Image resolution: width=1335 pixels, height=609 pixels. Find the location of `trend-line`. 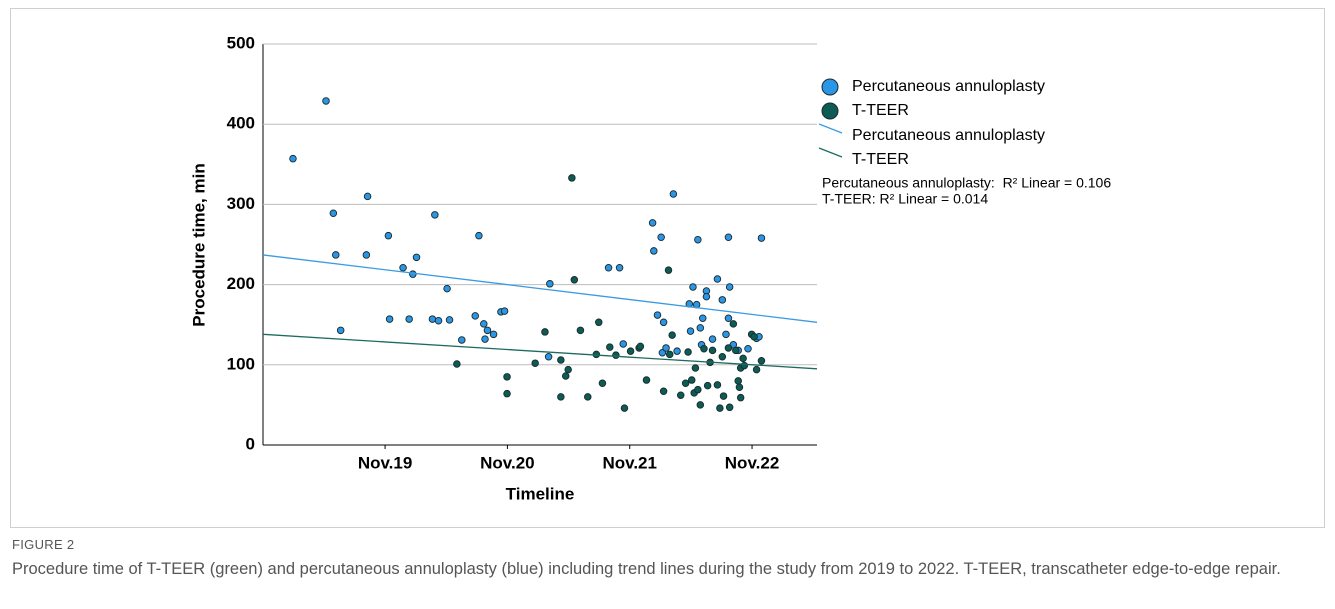

trend-line is located at coordinates (540, 351).